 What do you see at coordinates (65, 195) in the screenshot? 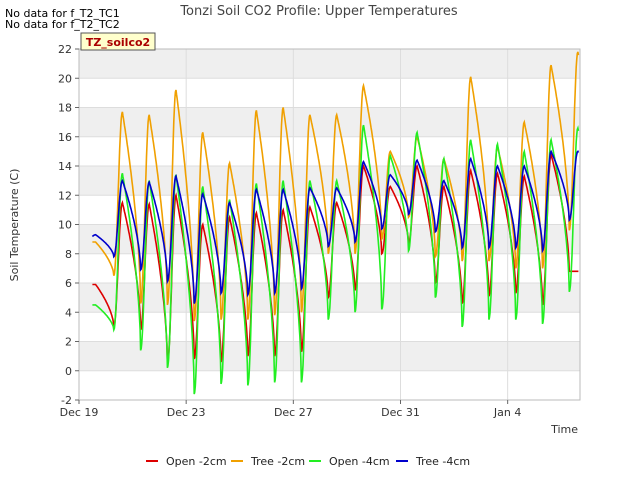
I see `y-tick-label: 12` at bounding box center [65, 195].